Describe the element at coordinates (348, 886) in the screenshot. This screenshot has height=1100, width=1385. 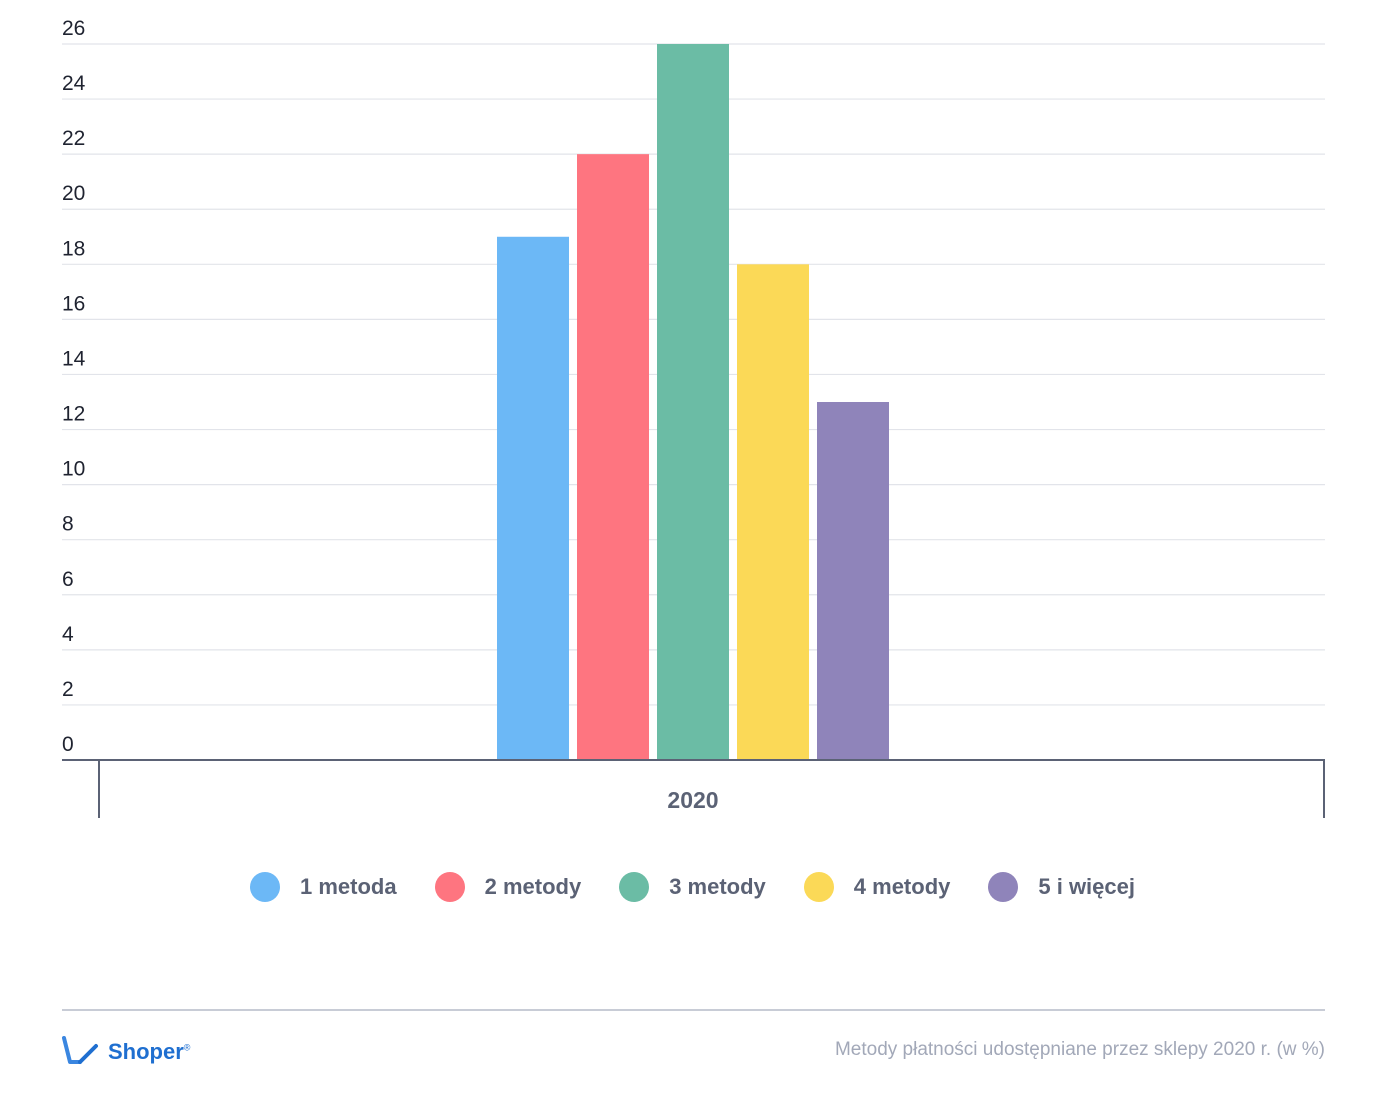
I see `legend-label: 1 metoda` at that location.